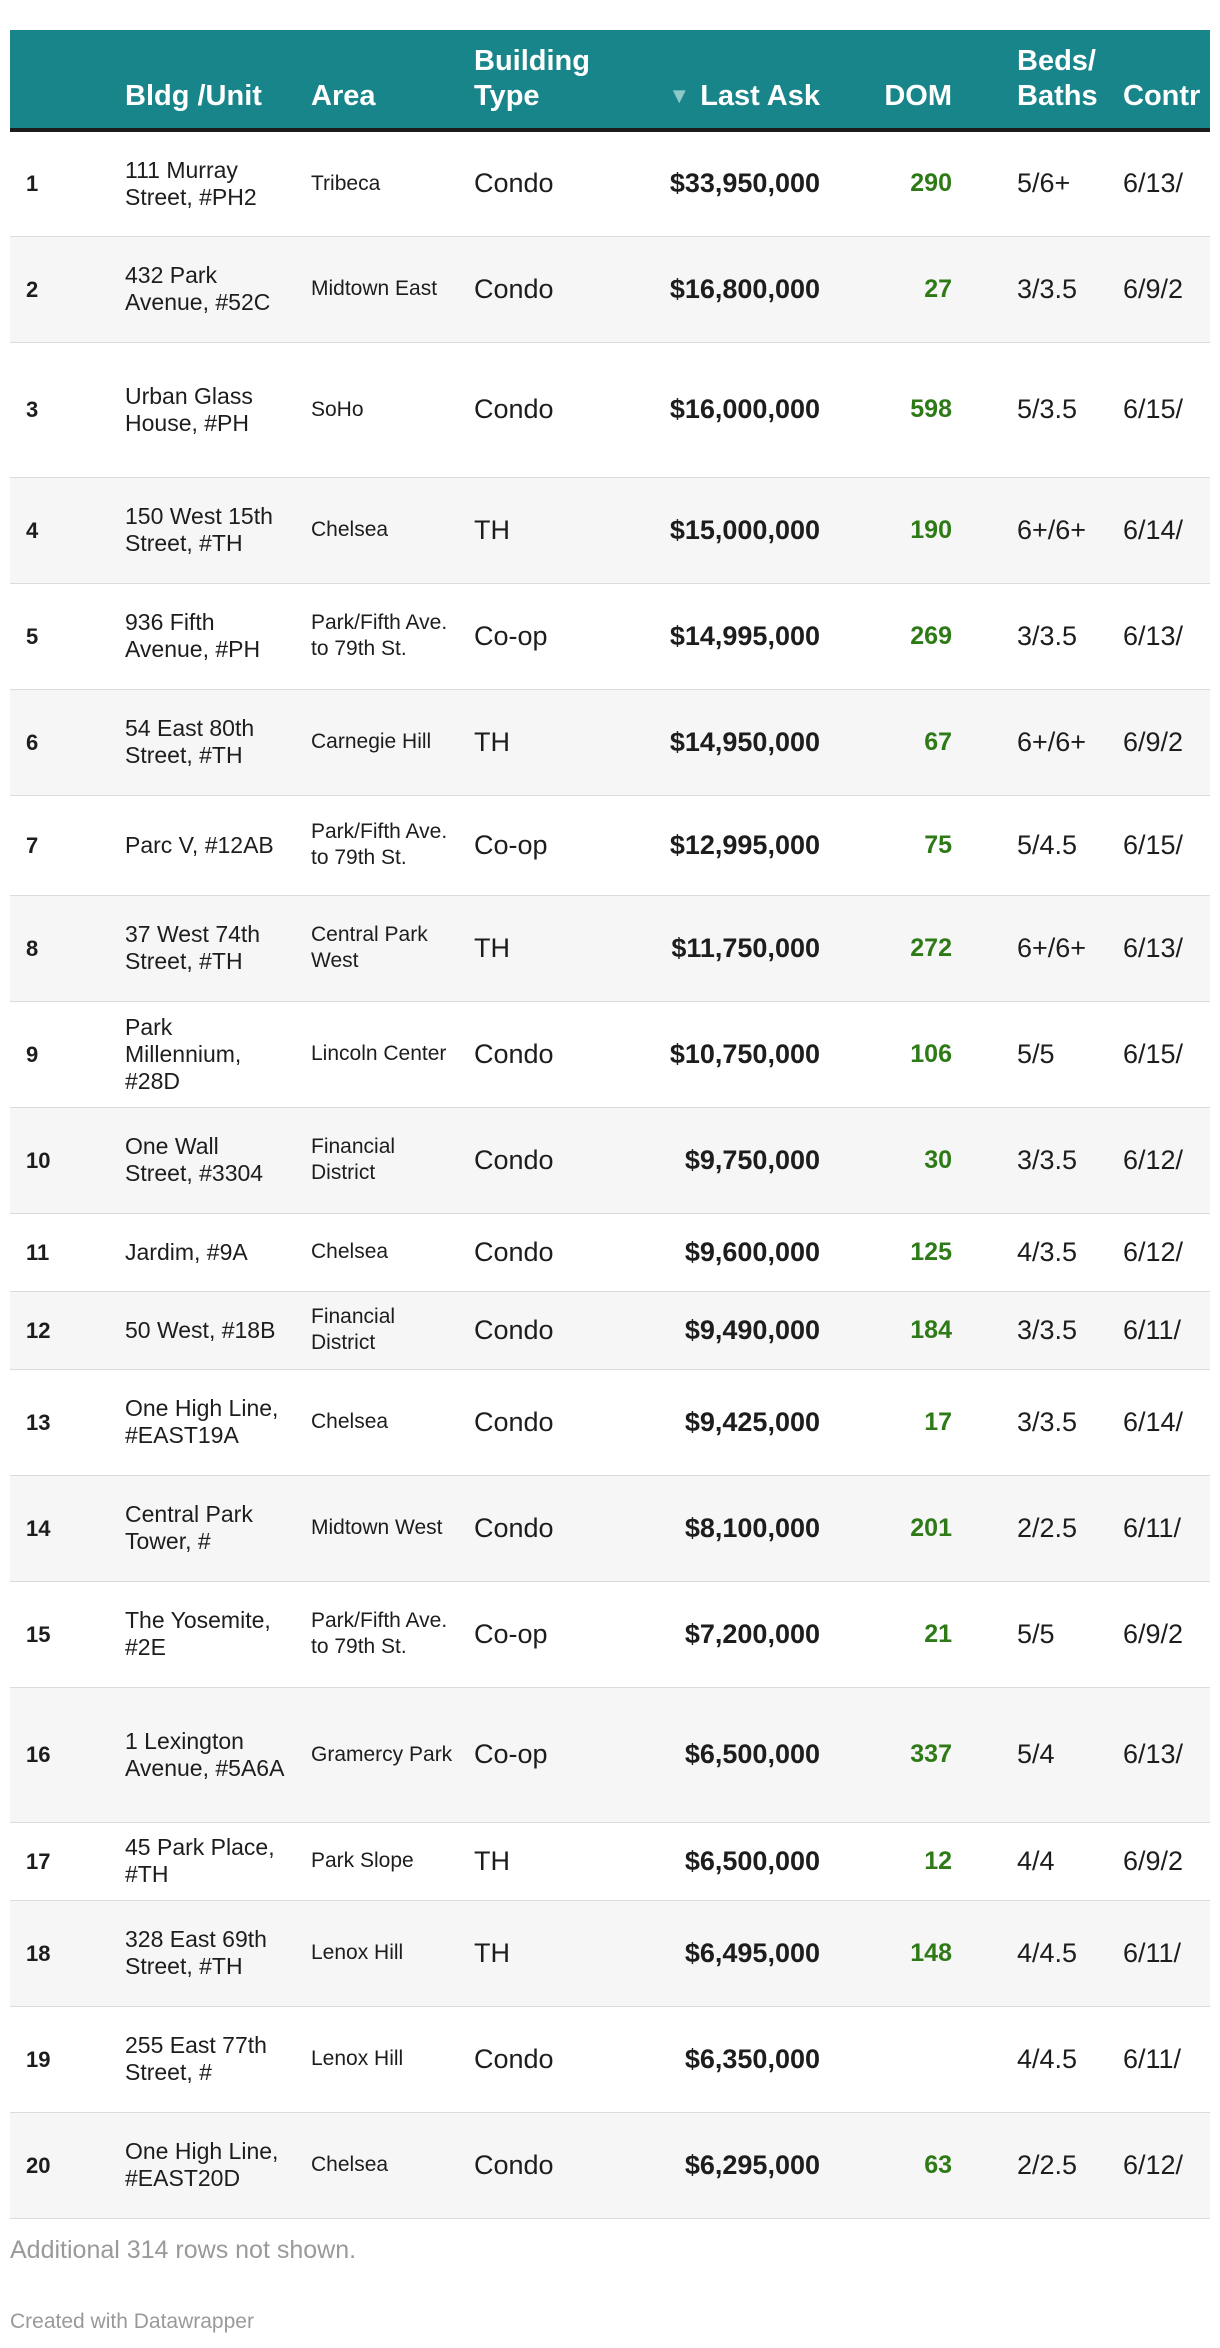 The image size is (1220, 2348). I want to click on cell-building-unit: One Wall Street, #3304, so click(198, 1160).